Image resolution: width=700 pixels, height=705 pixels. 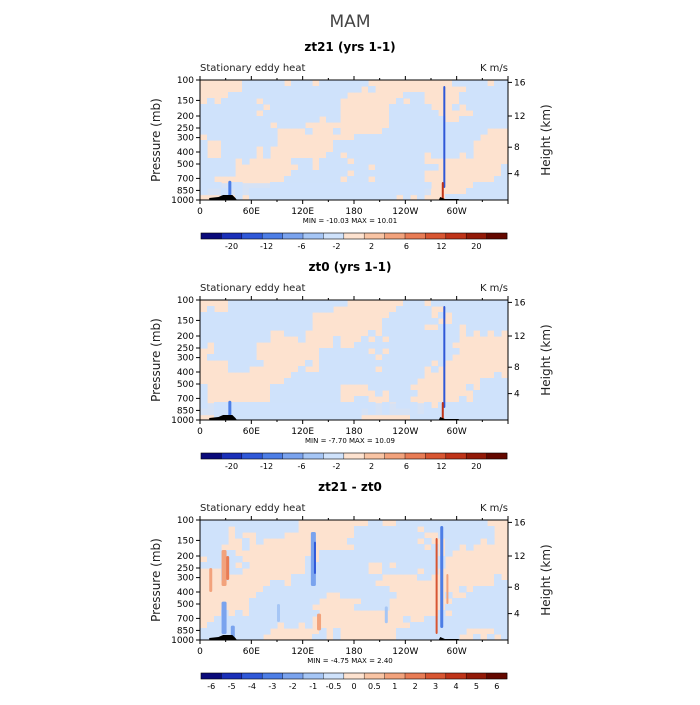 I want to click on y-tick-label: 700, so click(x=185, y=399).